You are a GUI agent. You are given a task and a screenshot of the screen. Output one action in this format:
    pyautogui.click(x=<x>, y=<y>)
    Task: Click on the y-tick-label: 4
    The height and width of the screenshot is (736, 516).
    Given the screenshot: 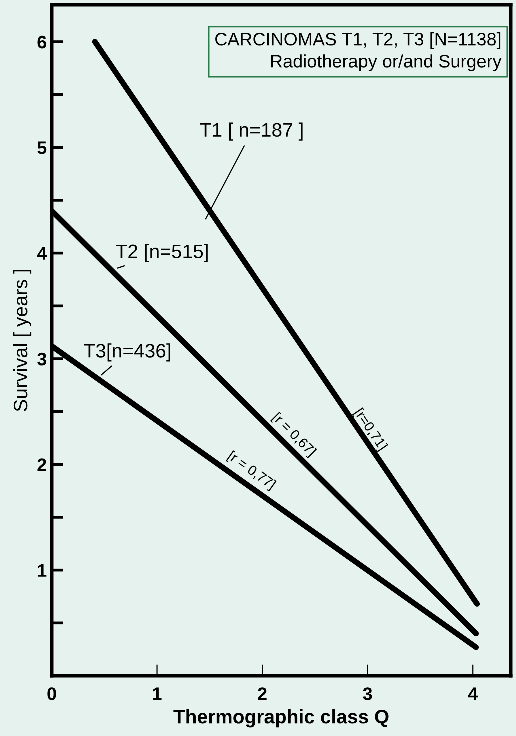 What is the action you would take?
    pyautogui.click(x=42, y=253)
    